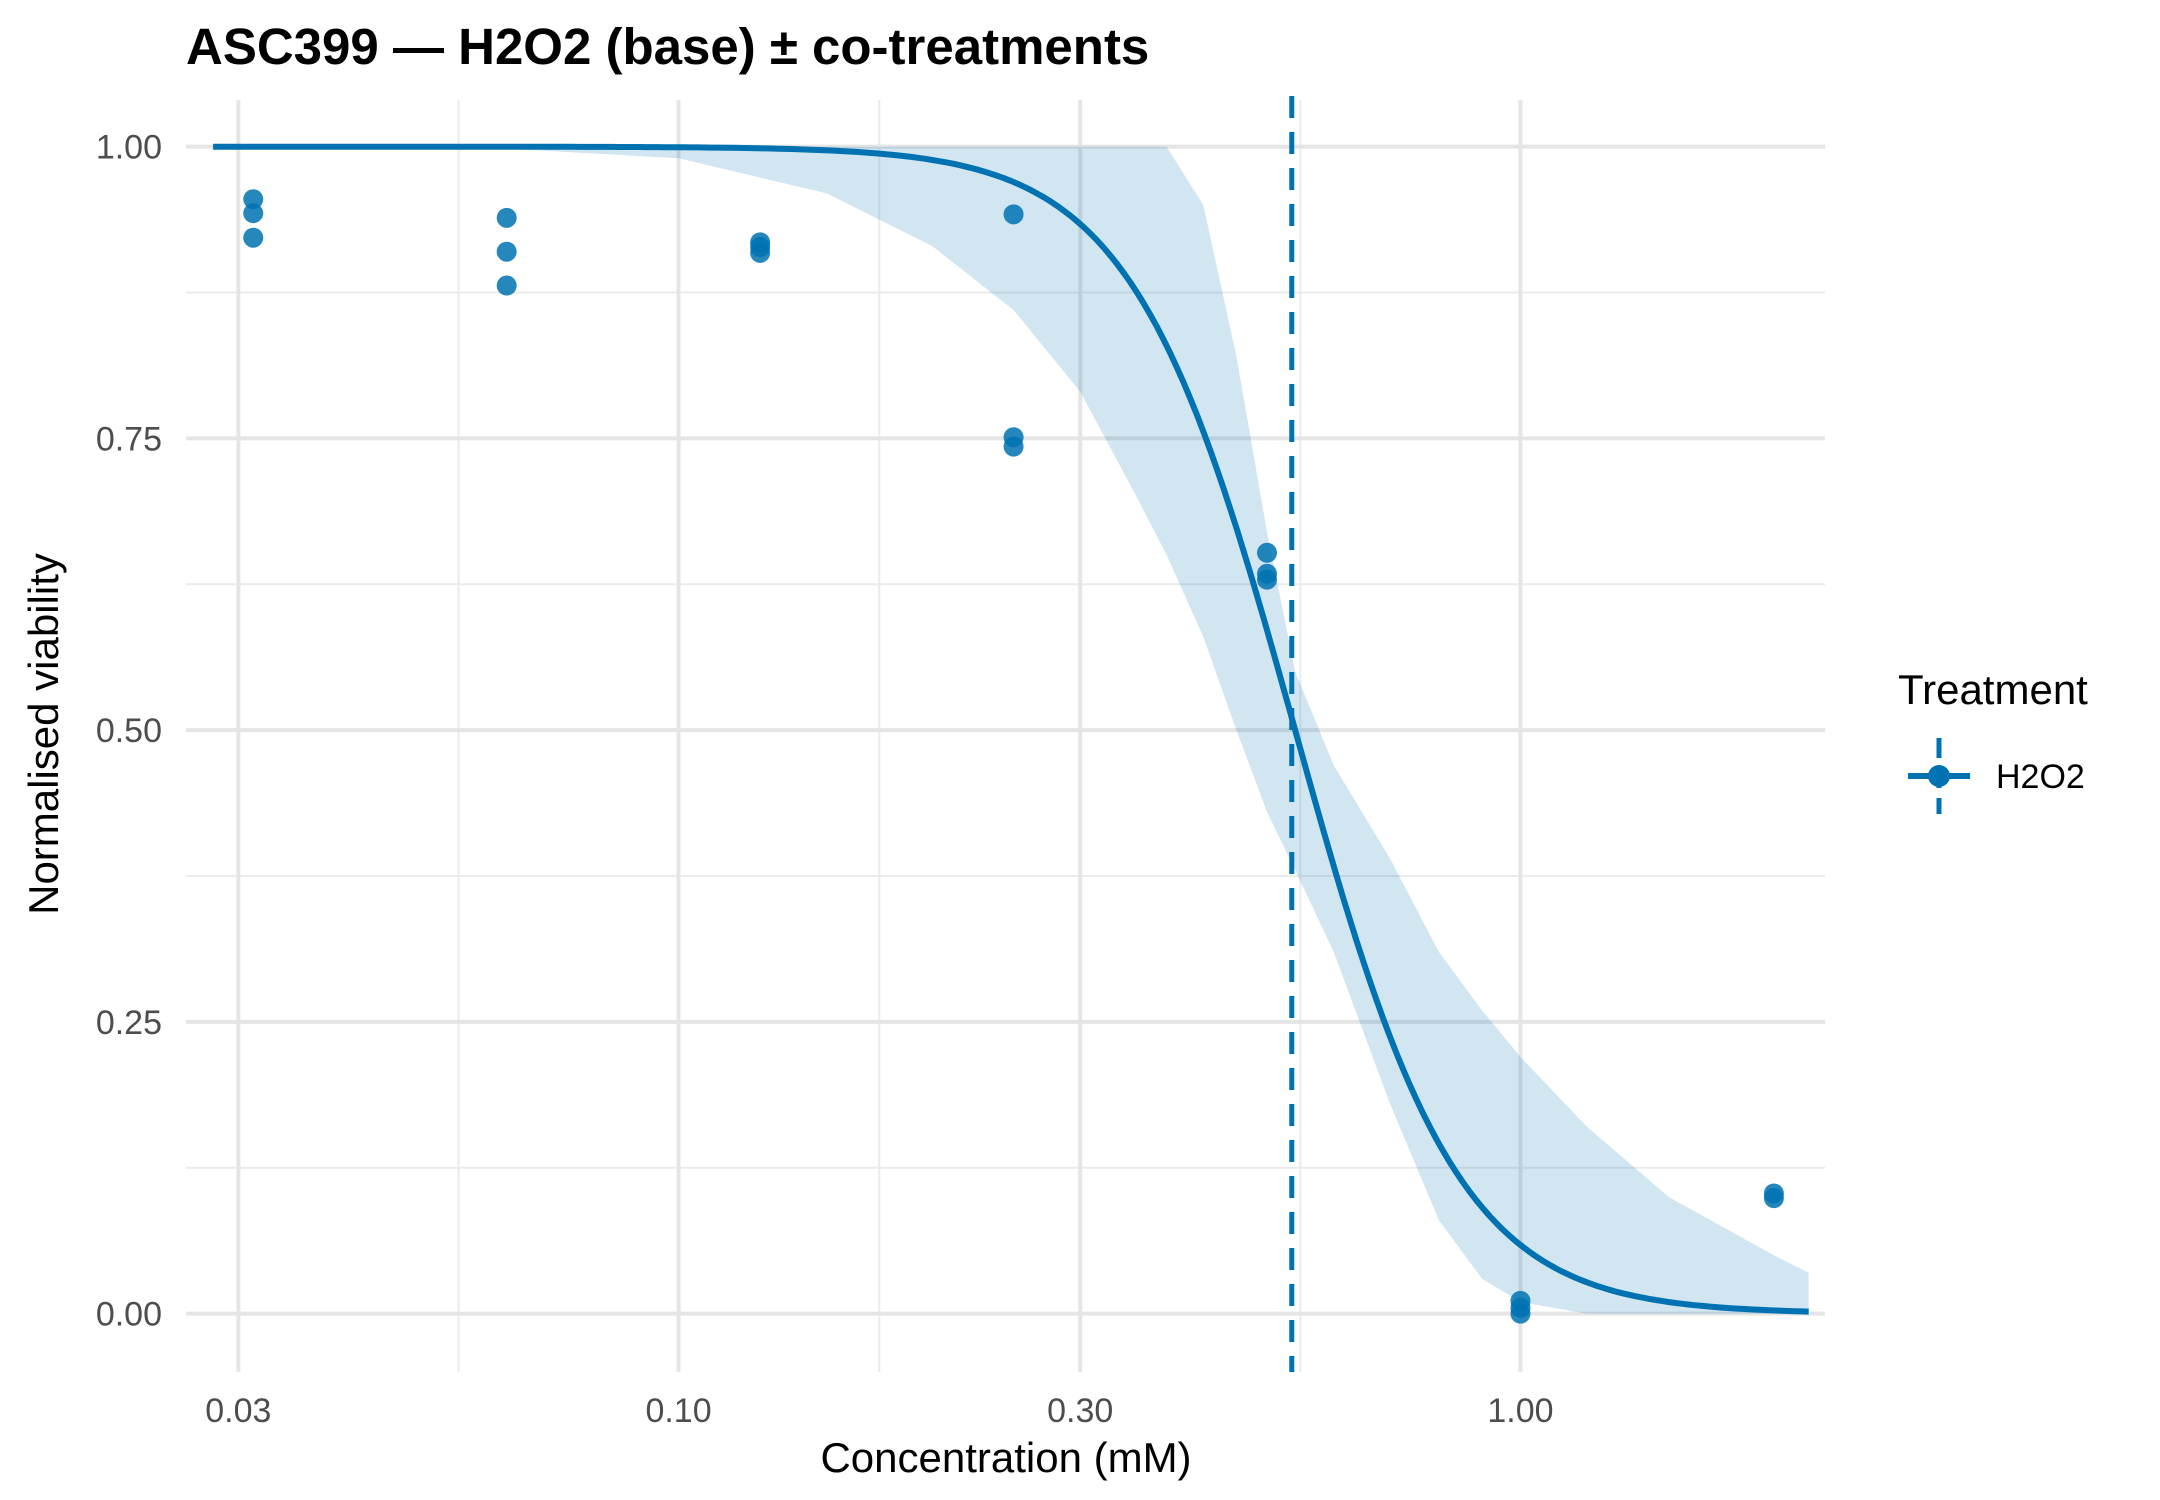 The height and width of the screenshot is (1500, 2160). I want to click on x-tick-labels: 0.03 0.10 0.30 1.00, so click(879, 1411).